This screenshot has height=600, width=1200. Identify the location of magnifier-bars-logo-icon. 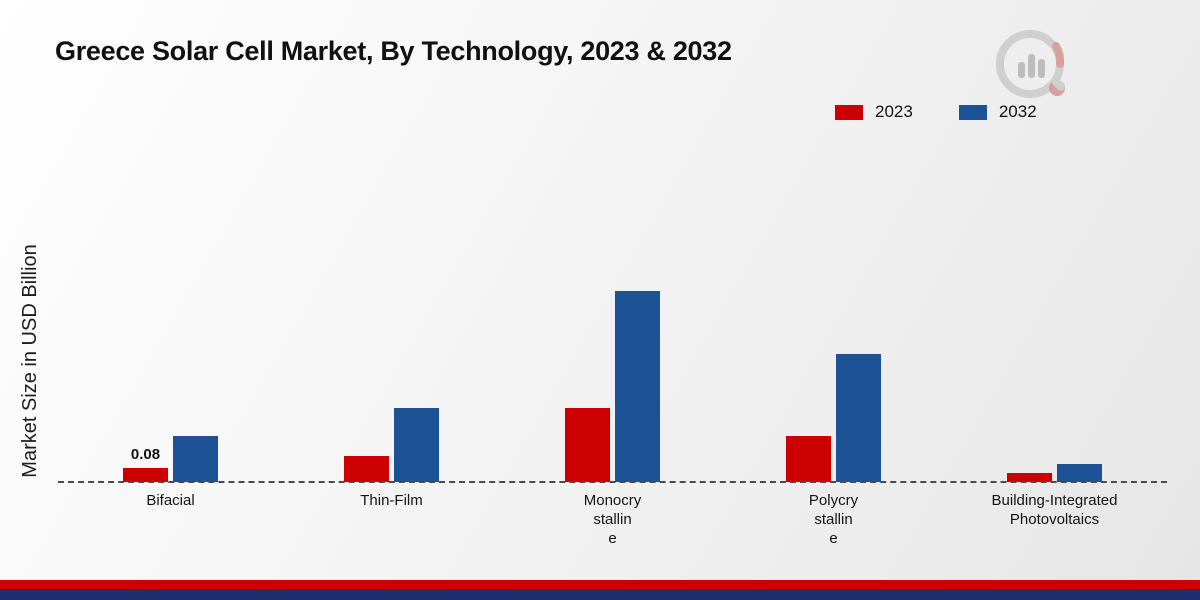
(1030, 64).